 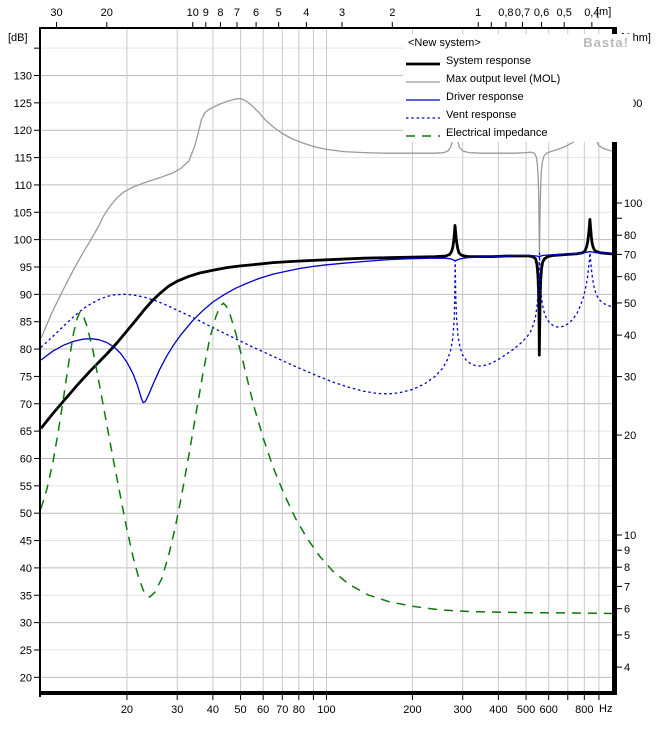 I want to click on db-tick-label: 115, so click(x=23, y=159).